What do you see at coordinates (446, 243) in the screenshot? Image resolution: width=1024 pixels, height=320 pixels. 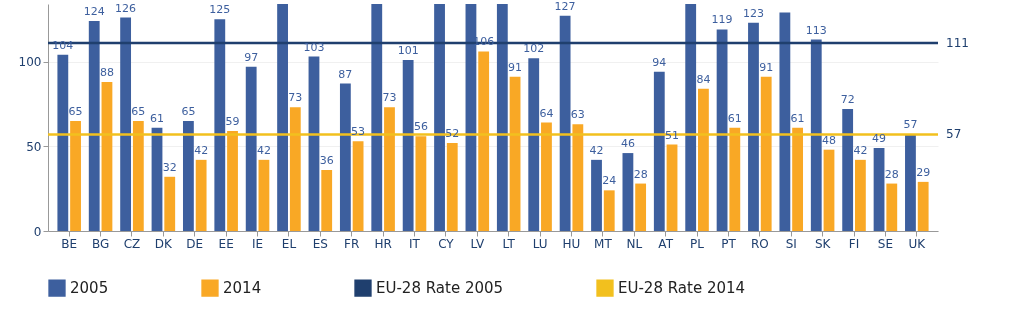 I see `x-tick-label: CY` at bounding box center [446, 243].